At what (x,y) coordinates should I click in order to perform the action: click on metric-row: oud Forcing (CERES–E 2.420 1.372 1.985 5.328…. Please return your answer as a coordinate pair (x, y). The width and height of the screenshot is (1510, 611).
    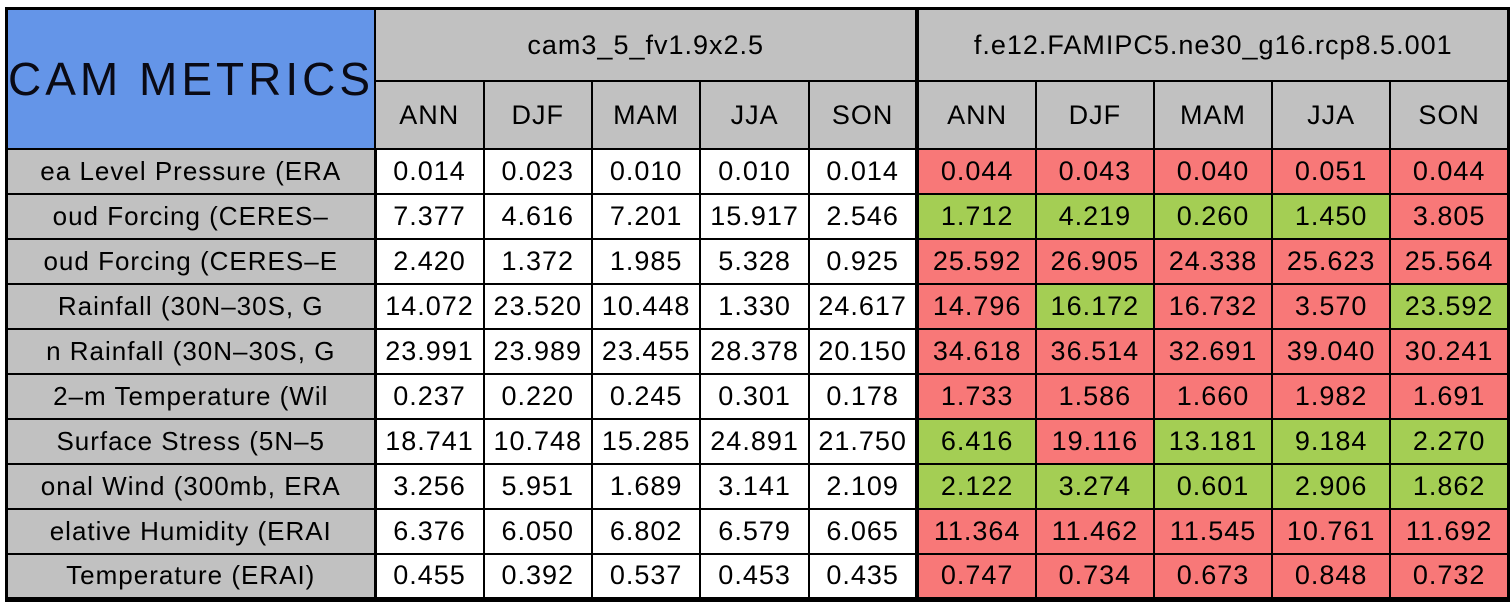
    Looking at the image, I should click on (757, 261).